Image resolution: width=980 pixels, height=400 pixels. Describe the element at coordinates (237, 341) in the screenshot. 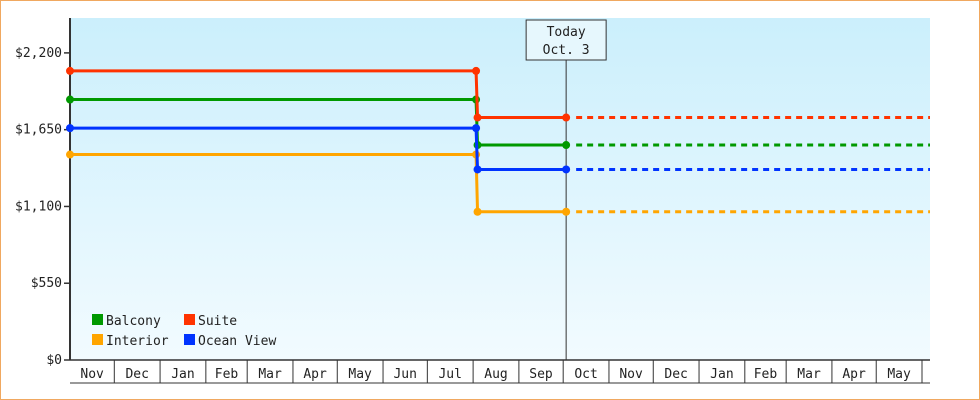

I see `legend-label: Ocean View` at that location.